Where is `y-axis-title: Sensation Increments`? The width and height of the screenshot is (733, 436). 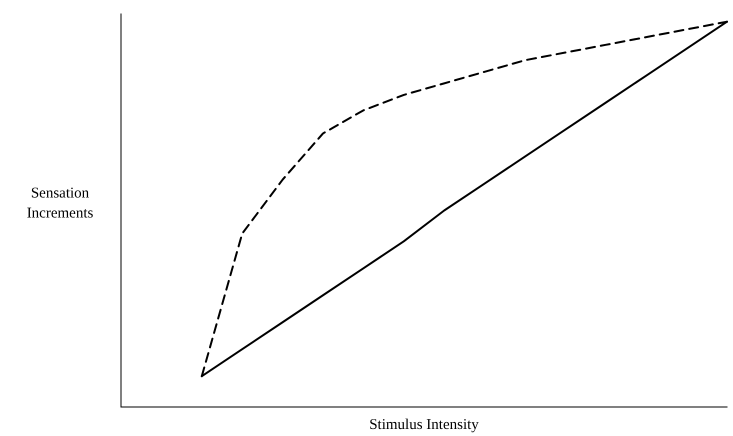
y-axis-title: Sensation Increments is located at coordinates (60, 203).